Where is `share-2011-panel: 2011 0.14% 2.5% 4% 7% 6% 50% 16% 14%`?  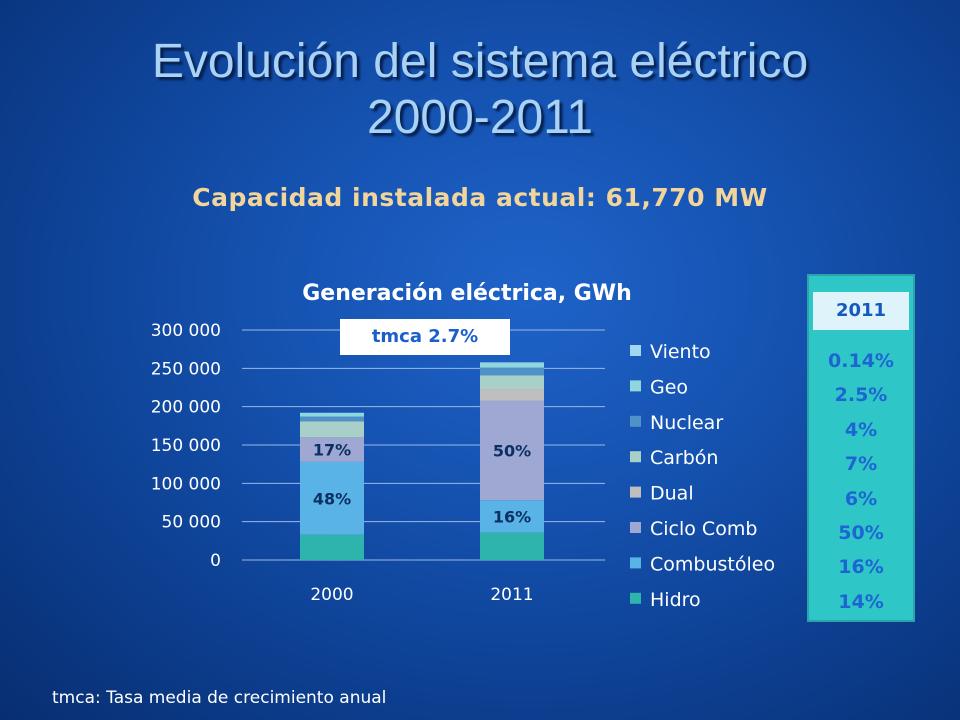 share-2011-panel: 2011 0.14% 2.5% 4% 7% 6% 50% 16% 14% is located at coordinates (861, 448).